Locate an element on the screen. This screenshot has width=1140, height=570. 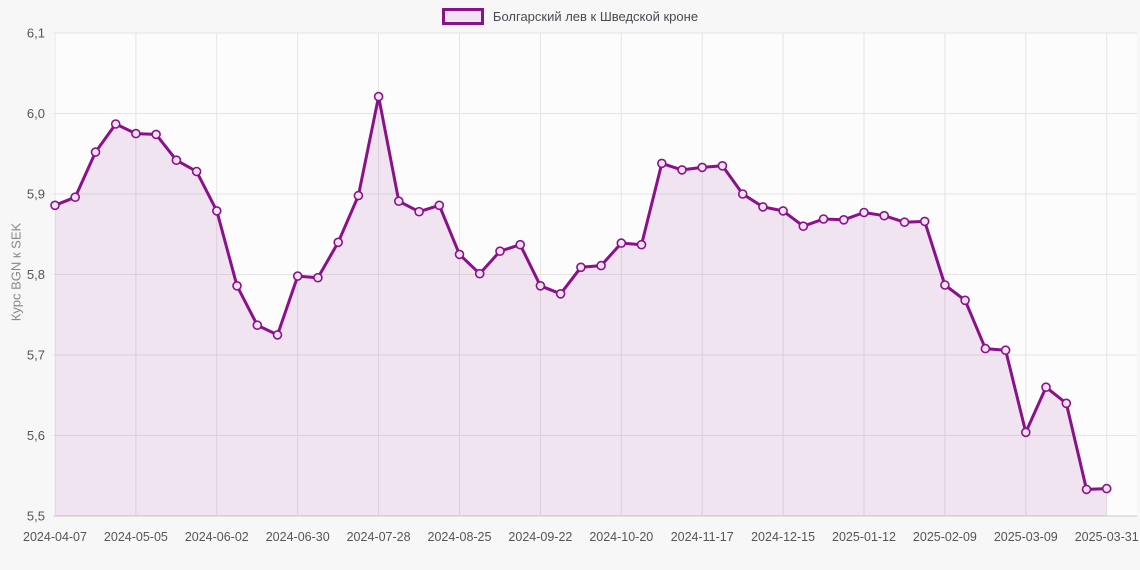
x-tick-label: 2025-03-09 is located at coordinates (1026, 537).